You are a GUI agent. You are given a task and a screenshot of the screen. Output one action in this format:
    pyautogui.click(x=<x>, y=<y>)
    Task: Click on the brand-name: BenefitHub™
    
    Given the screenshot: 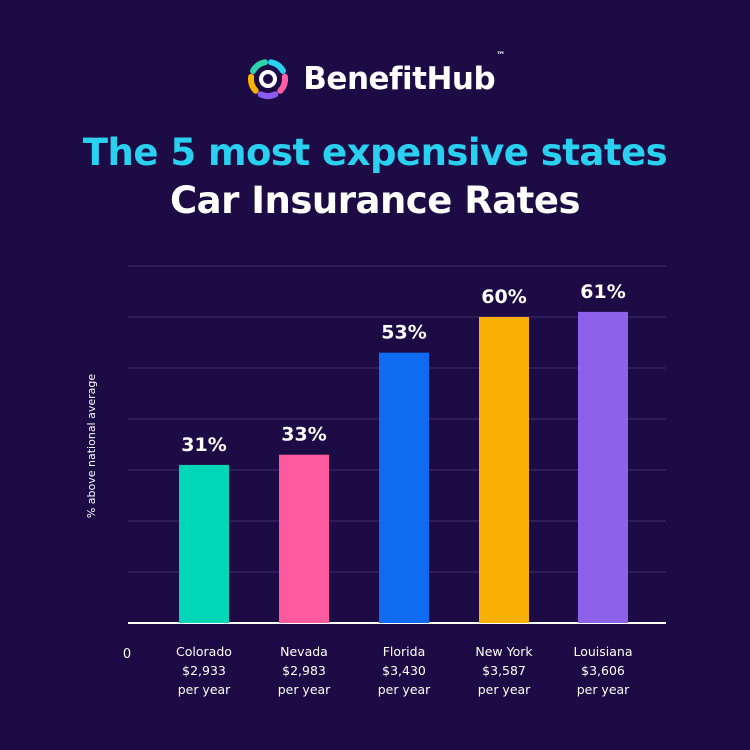 What is the action you would take?
    pyautogui.click(x=404, y=74)
    